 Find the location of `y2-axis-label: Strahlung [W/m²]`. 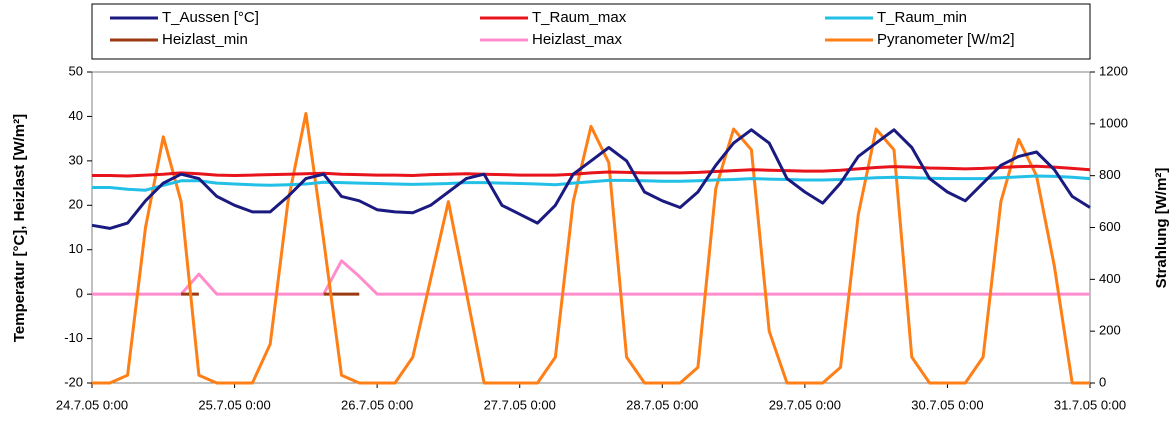

y2-axis-label: Strahlung [W/m²] is located at coordinates (1161, 228).